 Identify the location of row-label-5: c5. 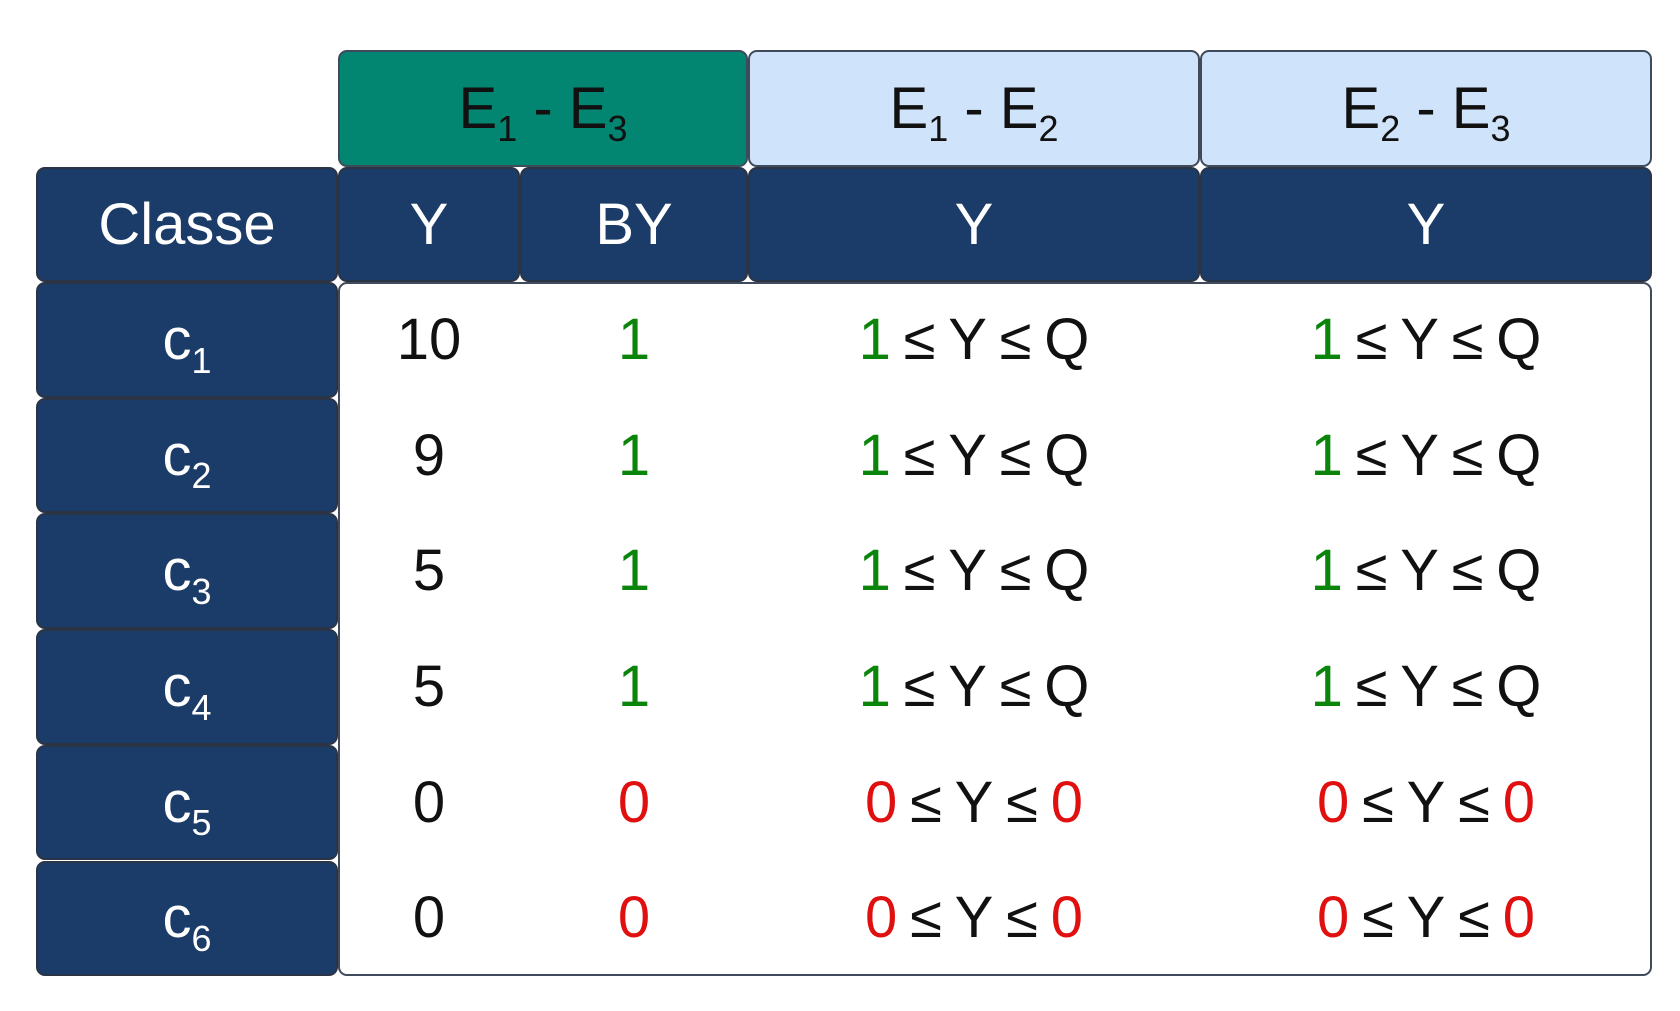
(187, 802).